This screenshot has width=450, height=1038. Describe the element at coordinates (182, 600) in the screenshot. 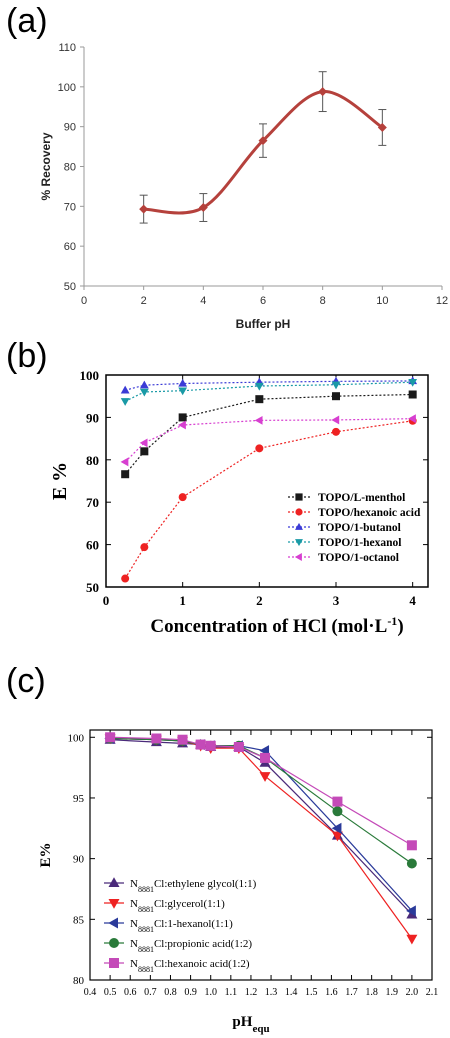

I see `x-tick-label: 1` at that location.